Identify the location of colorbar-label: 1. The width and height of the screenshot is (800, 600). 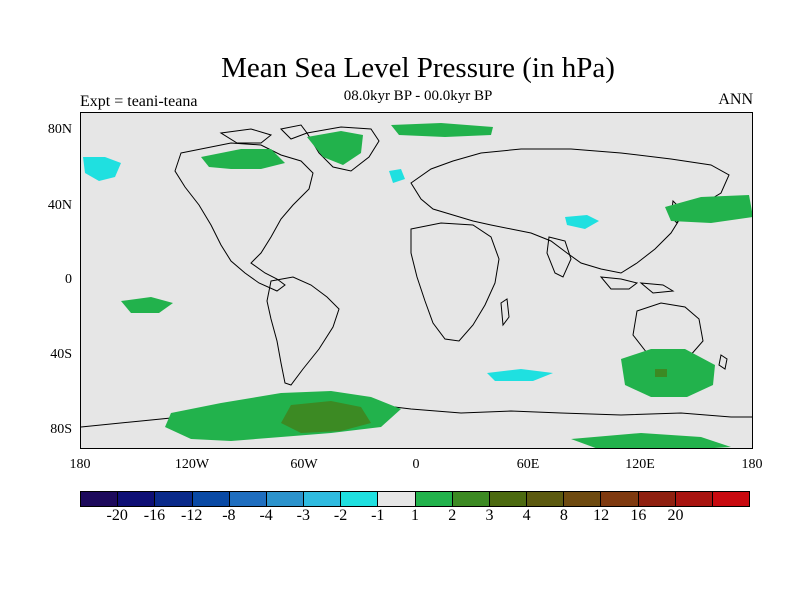
(415, 515).